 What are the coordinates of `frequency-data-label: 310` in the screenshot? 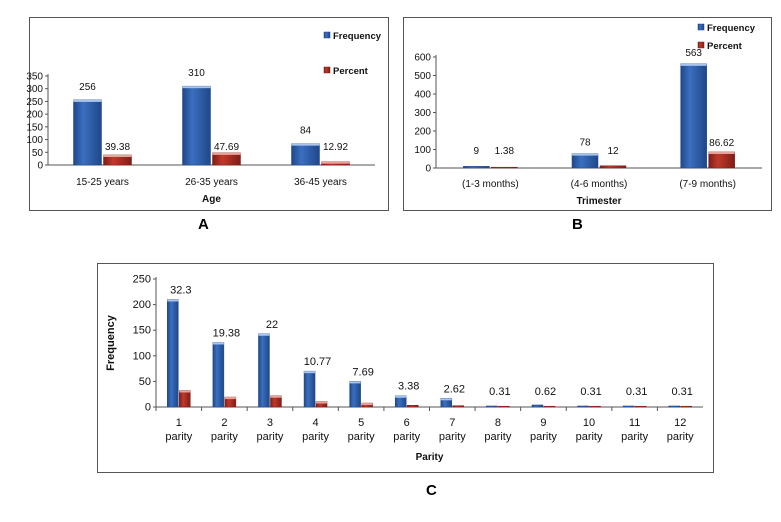 It's located at (196, 73).